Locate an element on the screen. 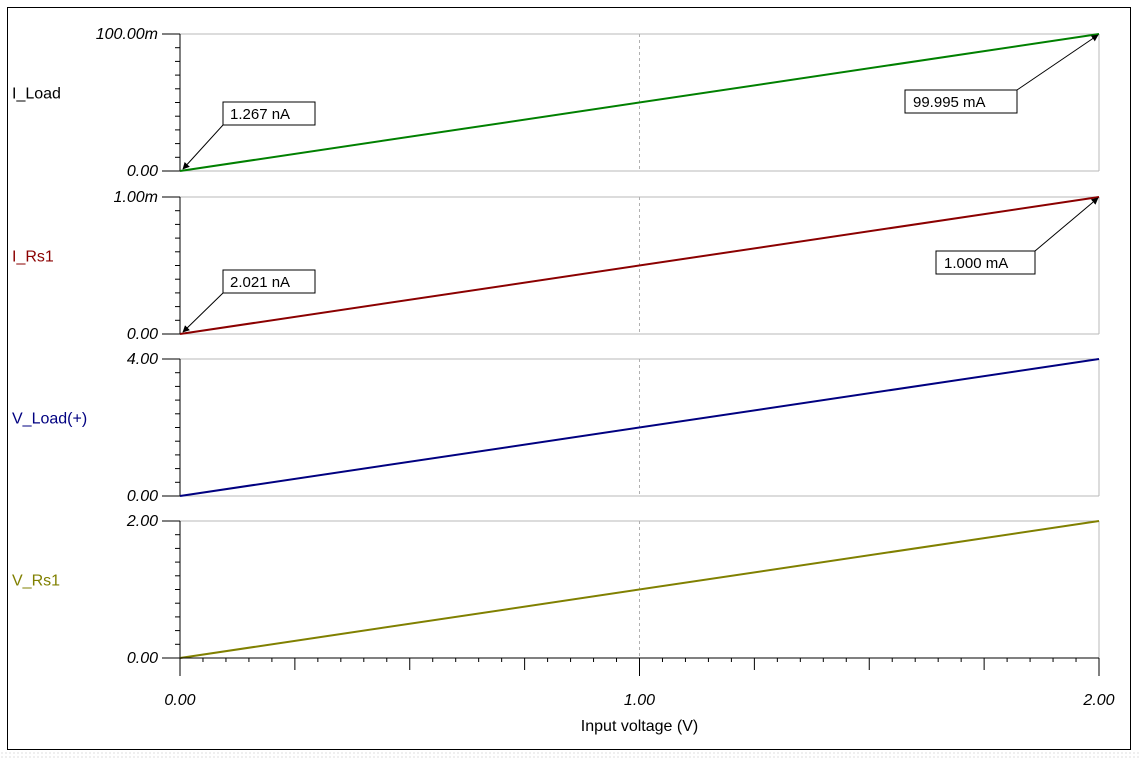 This screenshot has width=1139, height=758. series-label-v-load: V_Load(+) is located at coordinates (49, 419).